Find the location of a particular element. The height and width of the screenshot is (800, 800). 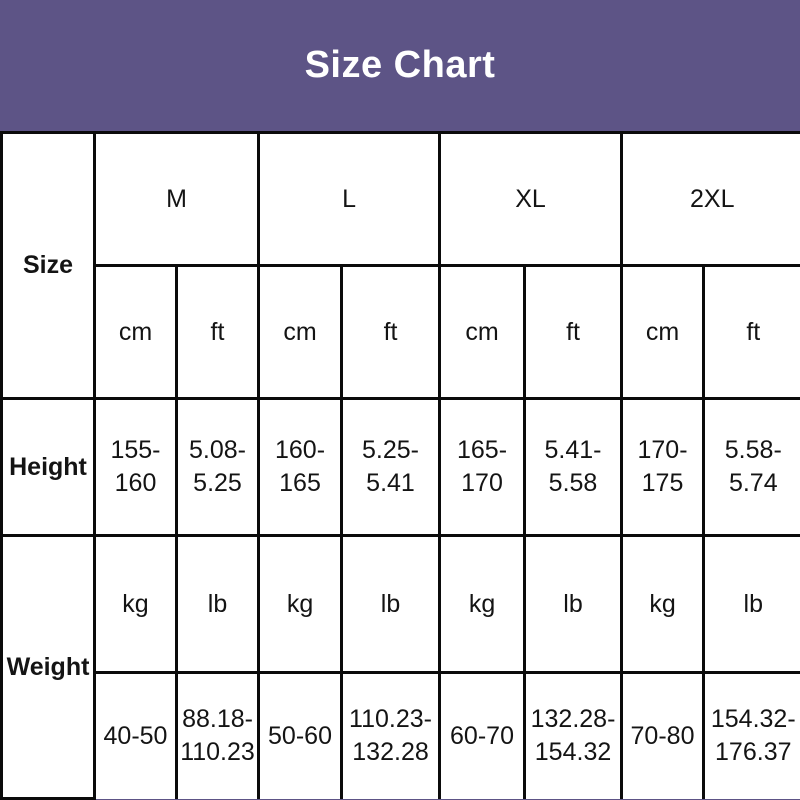

unit-cell-m-kg: kg is located at coordinates (135, 604).